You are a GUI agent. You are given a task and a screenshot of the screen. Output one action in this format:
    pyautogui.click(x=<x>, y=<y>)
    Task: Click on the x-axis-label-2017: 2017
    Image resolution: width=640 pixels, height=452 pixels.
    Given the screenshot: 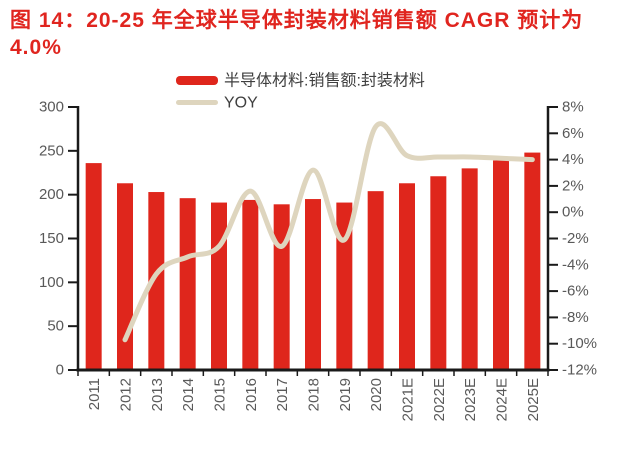 What is the action you would take?
    pyautogui.click(x=282, y=394)
    